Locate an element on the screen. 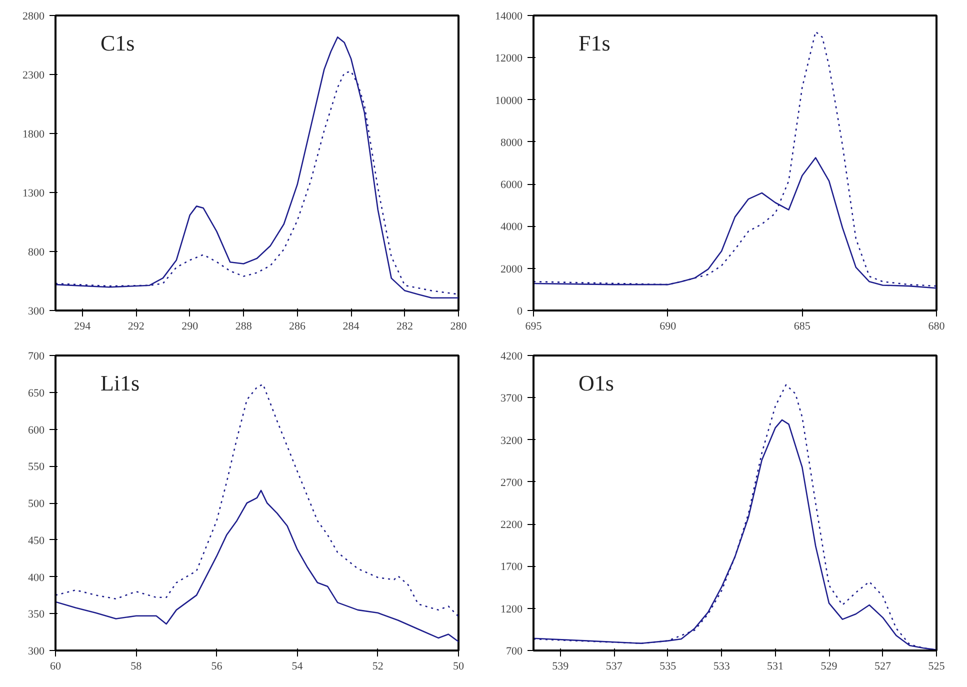 The height and width of the screenshot is (687, 967). x-tick-label: 695 is located at coordinates (533, 326).